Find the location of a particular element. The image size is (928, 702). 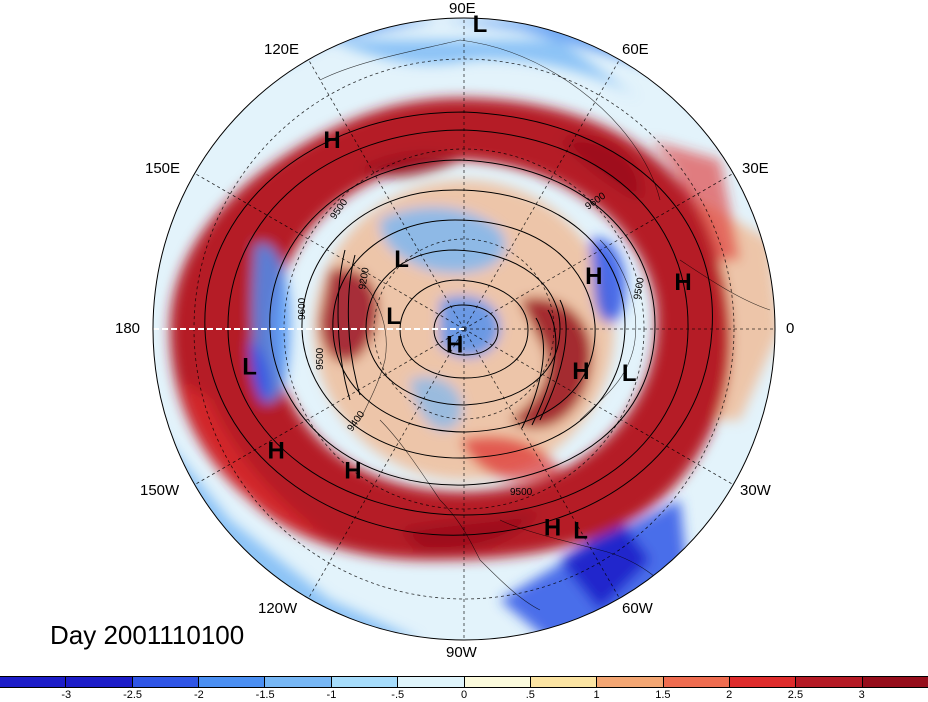

colorbar is located at coordinates (464, 682).